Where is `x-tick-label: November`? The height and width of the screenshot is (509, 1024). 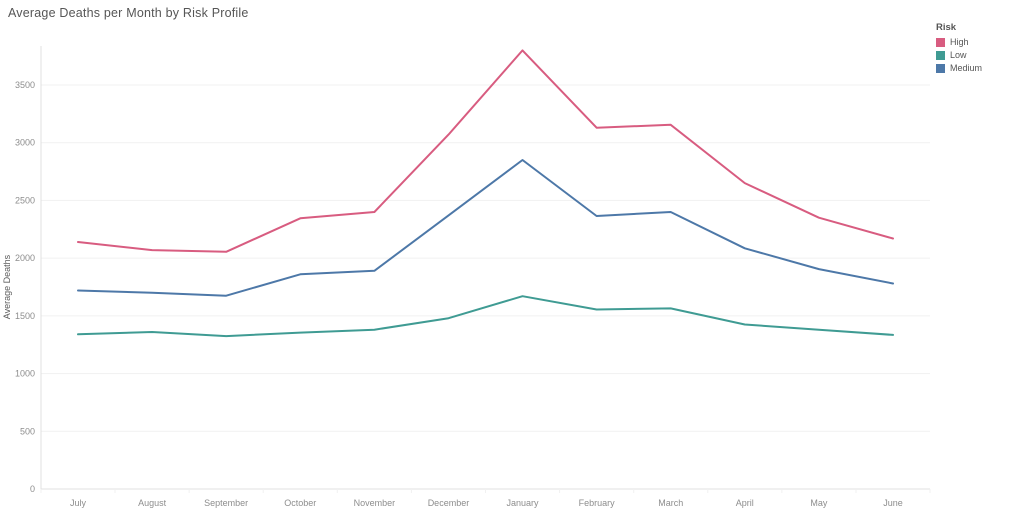
x-tick-label: November is located at coordinates (375, 503).